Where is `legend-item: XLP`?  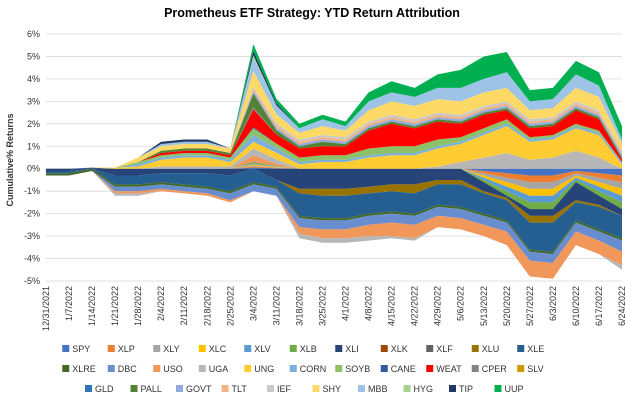 legend-item: XLP is located at coordinates (121, 349).